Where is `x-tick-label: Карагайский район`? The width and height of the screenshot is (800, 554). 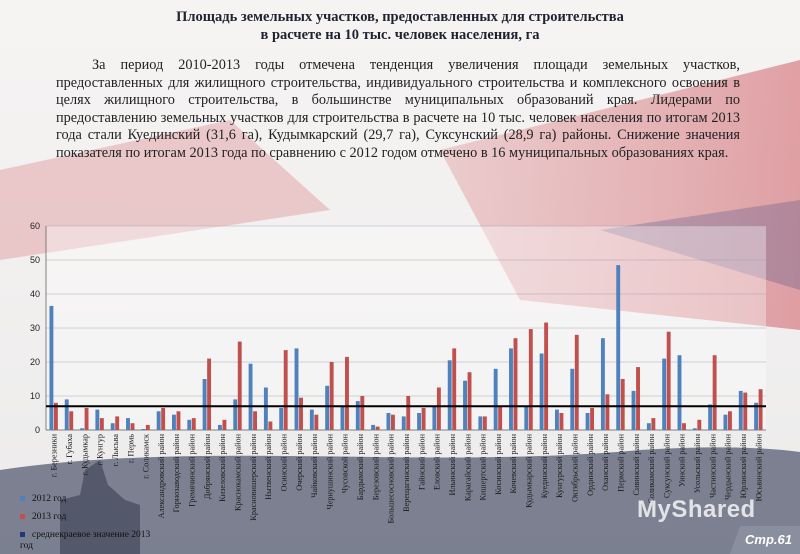 x-tick-label: Карагайский район is located at coordinates (467, 467).